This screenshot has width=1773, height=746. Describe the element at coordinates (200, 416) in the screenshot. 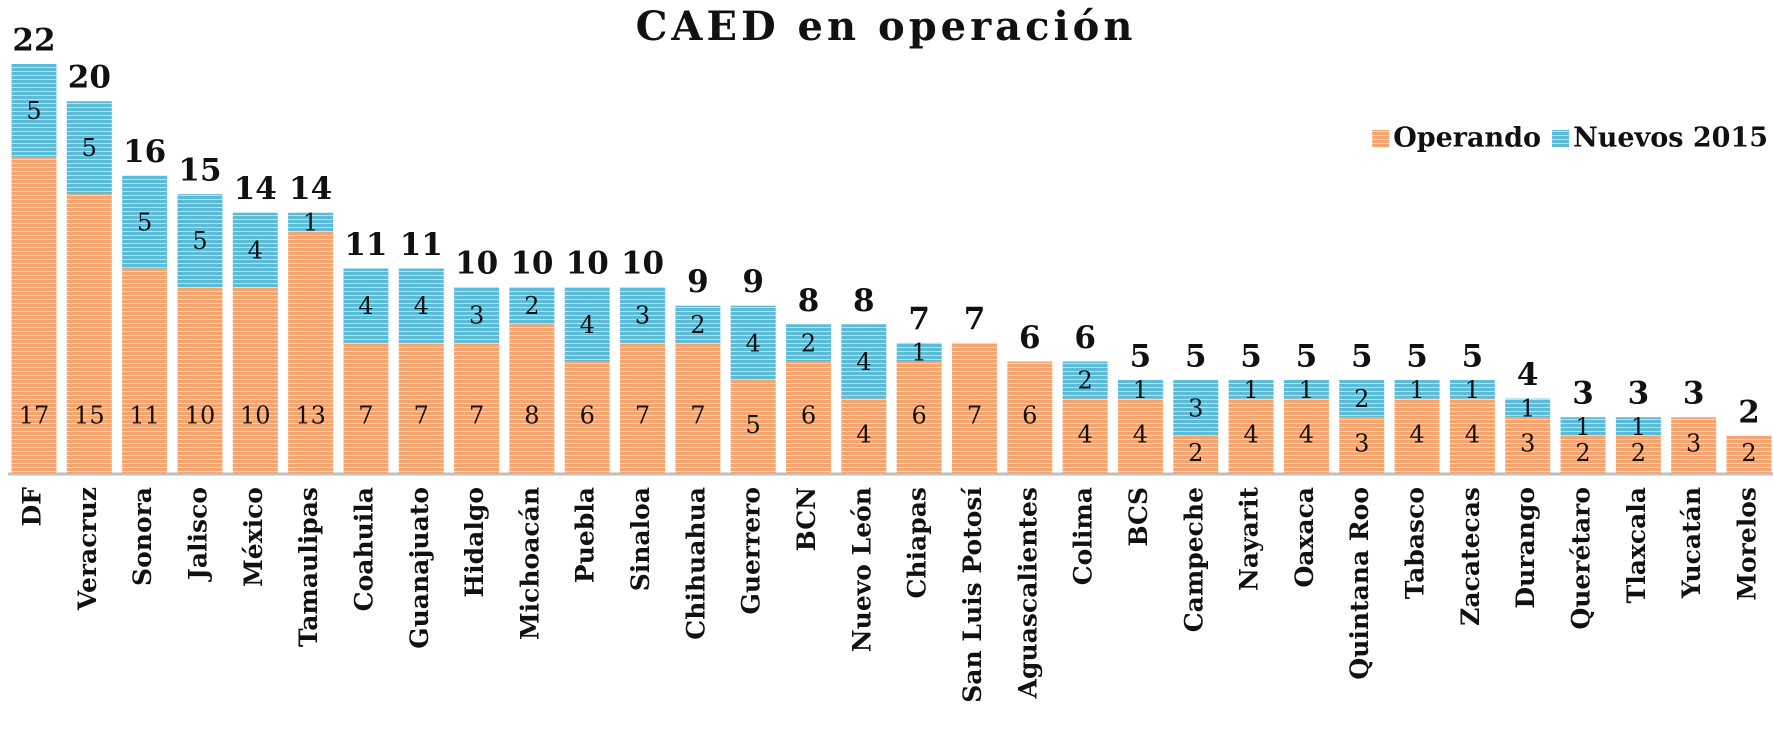

I see `segment-label: 10` at that location.